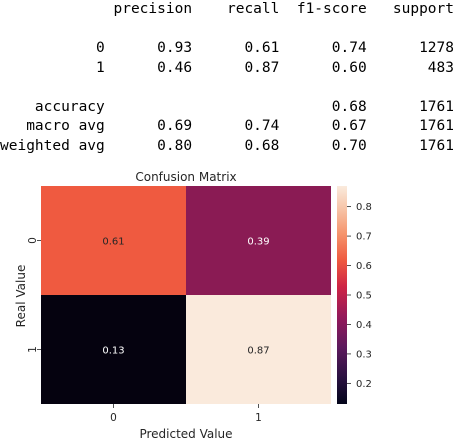 The height and width of the screenshot is (444, 466). Describe the element at coordinates (21, 296) in the screenshot. I see `y-axis-label: Real Value` at that location.